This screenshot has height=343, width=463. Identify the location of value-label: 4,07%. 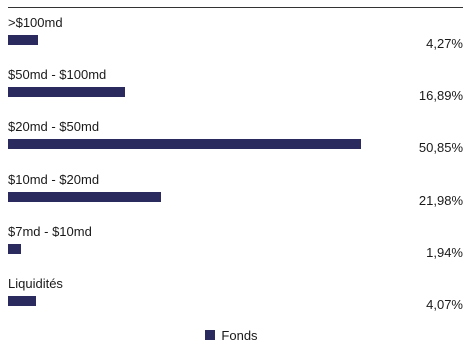
(444, 304).